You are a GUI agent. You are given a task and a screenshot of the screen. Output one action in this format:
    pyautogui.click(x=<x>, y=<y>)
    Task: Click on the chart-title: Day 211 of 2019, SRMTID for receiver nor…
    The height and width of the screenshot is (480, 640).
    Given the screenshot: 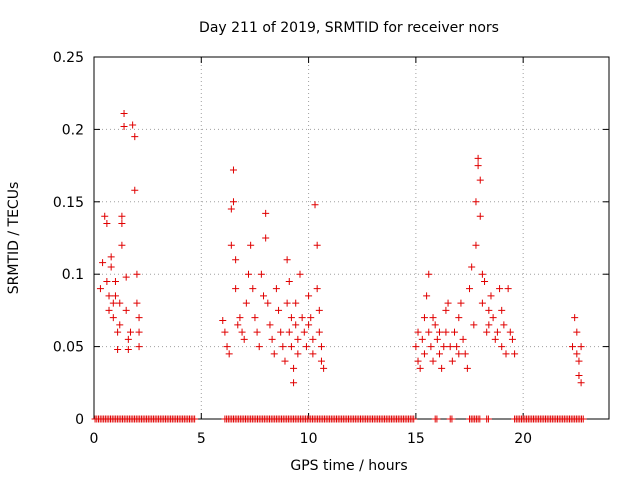 What is the action you would take?
    pyautogui.click(x=349, y=28)
    